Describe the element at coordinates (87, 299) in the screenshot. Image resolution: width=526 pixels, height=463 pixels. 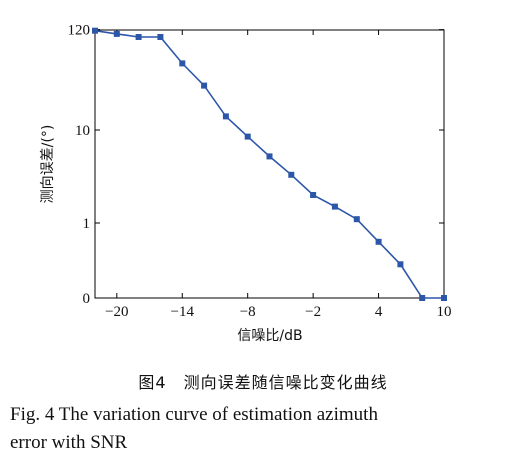
I see `y-tick-label: 0` at that location.